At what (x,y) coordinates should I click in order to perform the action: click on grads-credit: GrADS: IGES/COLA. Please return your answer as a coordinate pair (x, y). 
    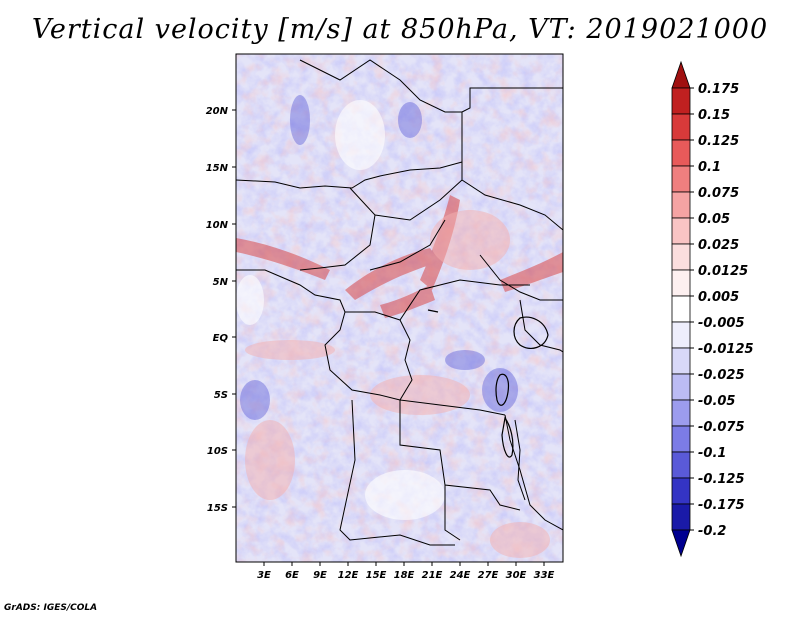
    Looking at the image, I should click on (51, 608).